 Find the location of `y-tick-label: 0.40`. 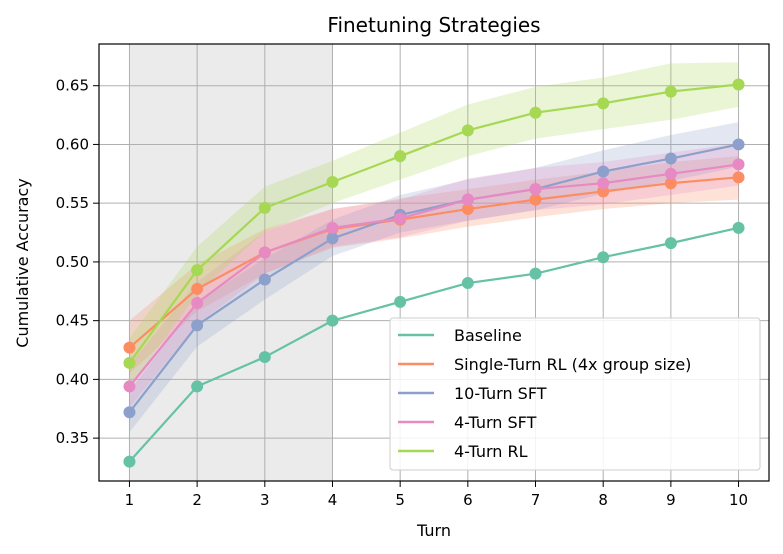

y-tick-label: 0.40 is located at coordinates (72, 379).